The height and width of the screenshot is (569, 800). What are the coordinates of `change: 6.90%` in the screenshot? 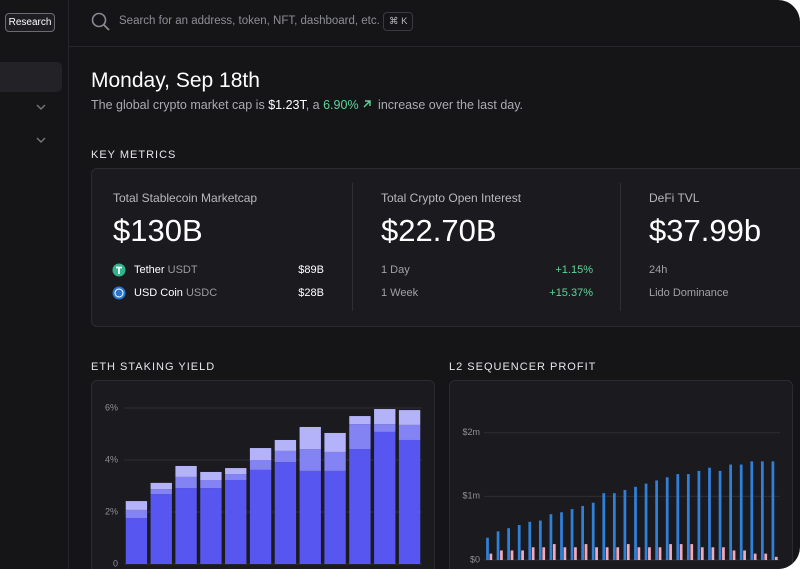 It's located at (341, 105).